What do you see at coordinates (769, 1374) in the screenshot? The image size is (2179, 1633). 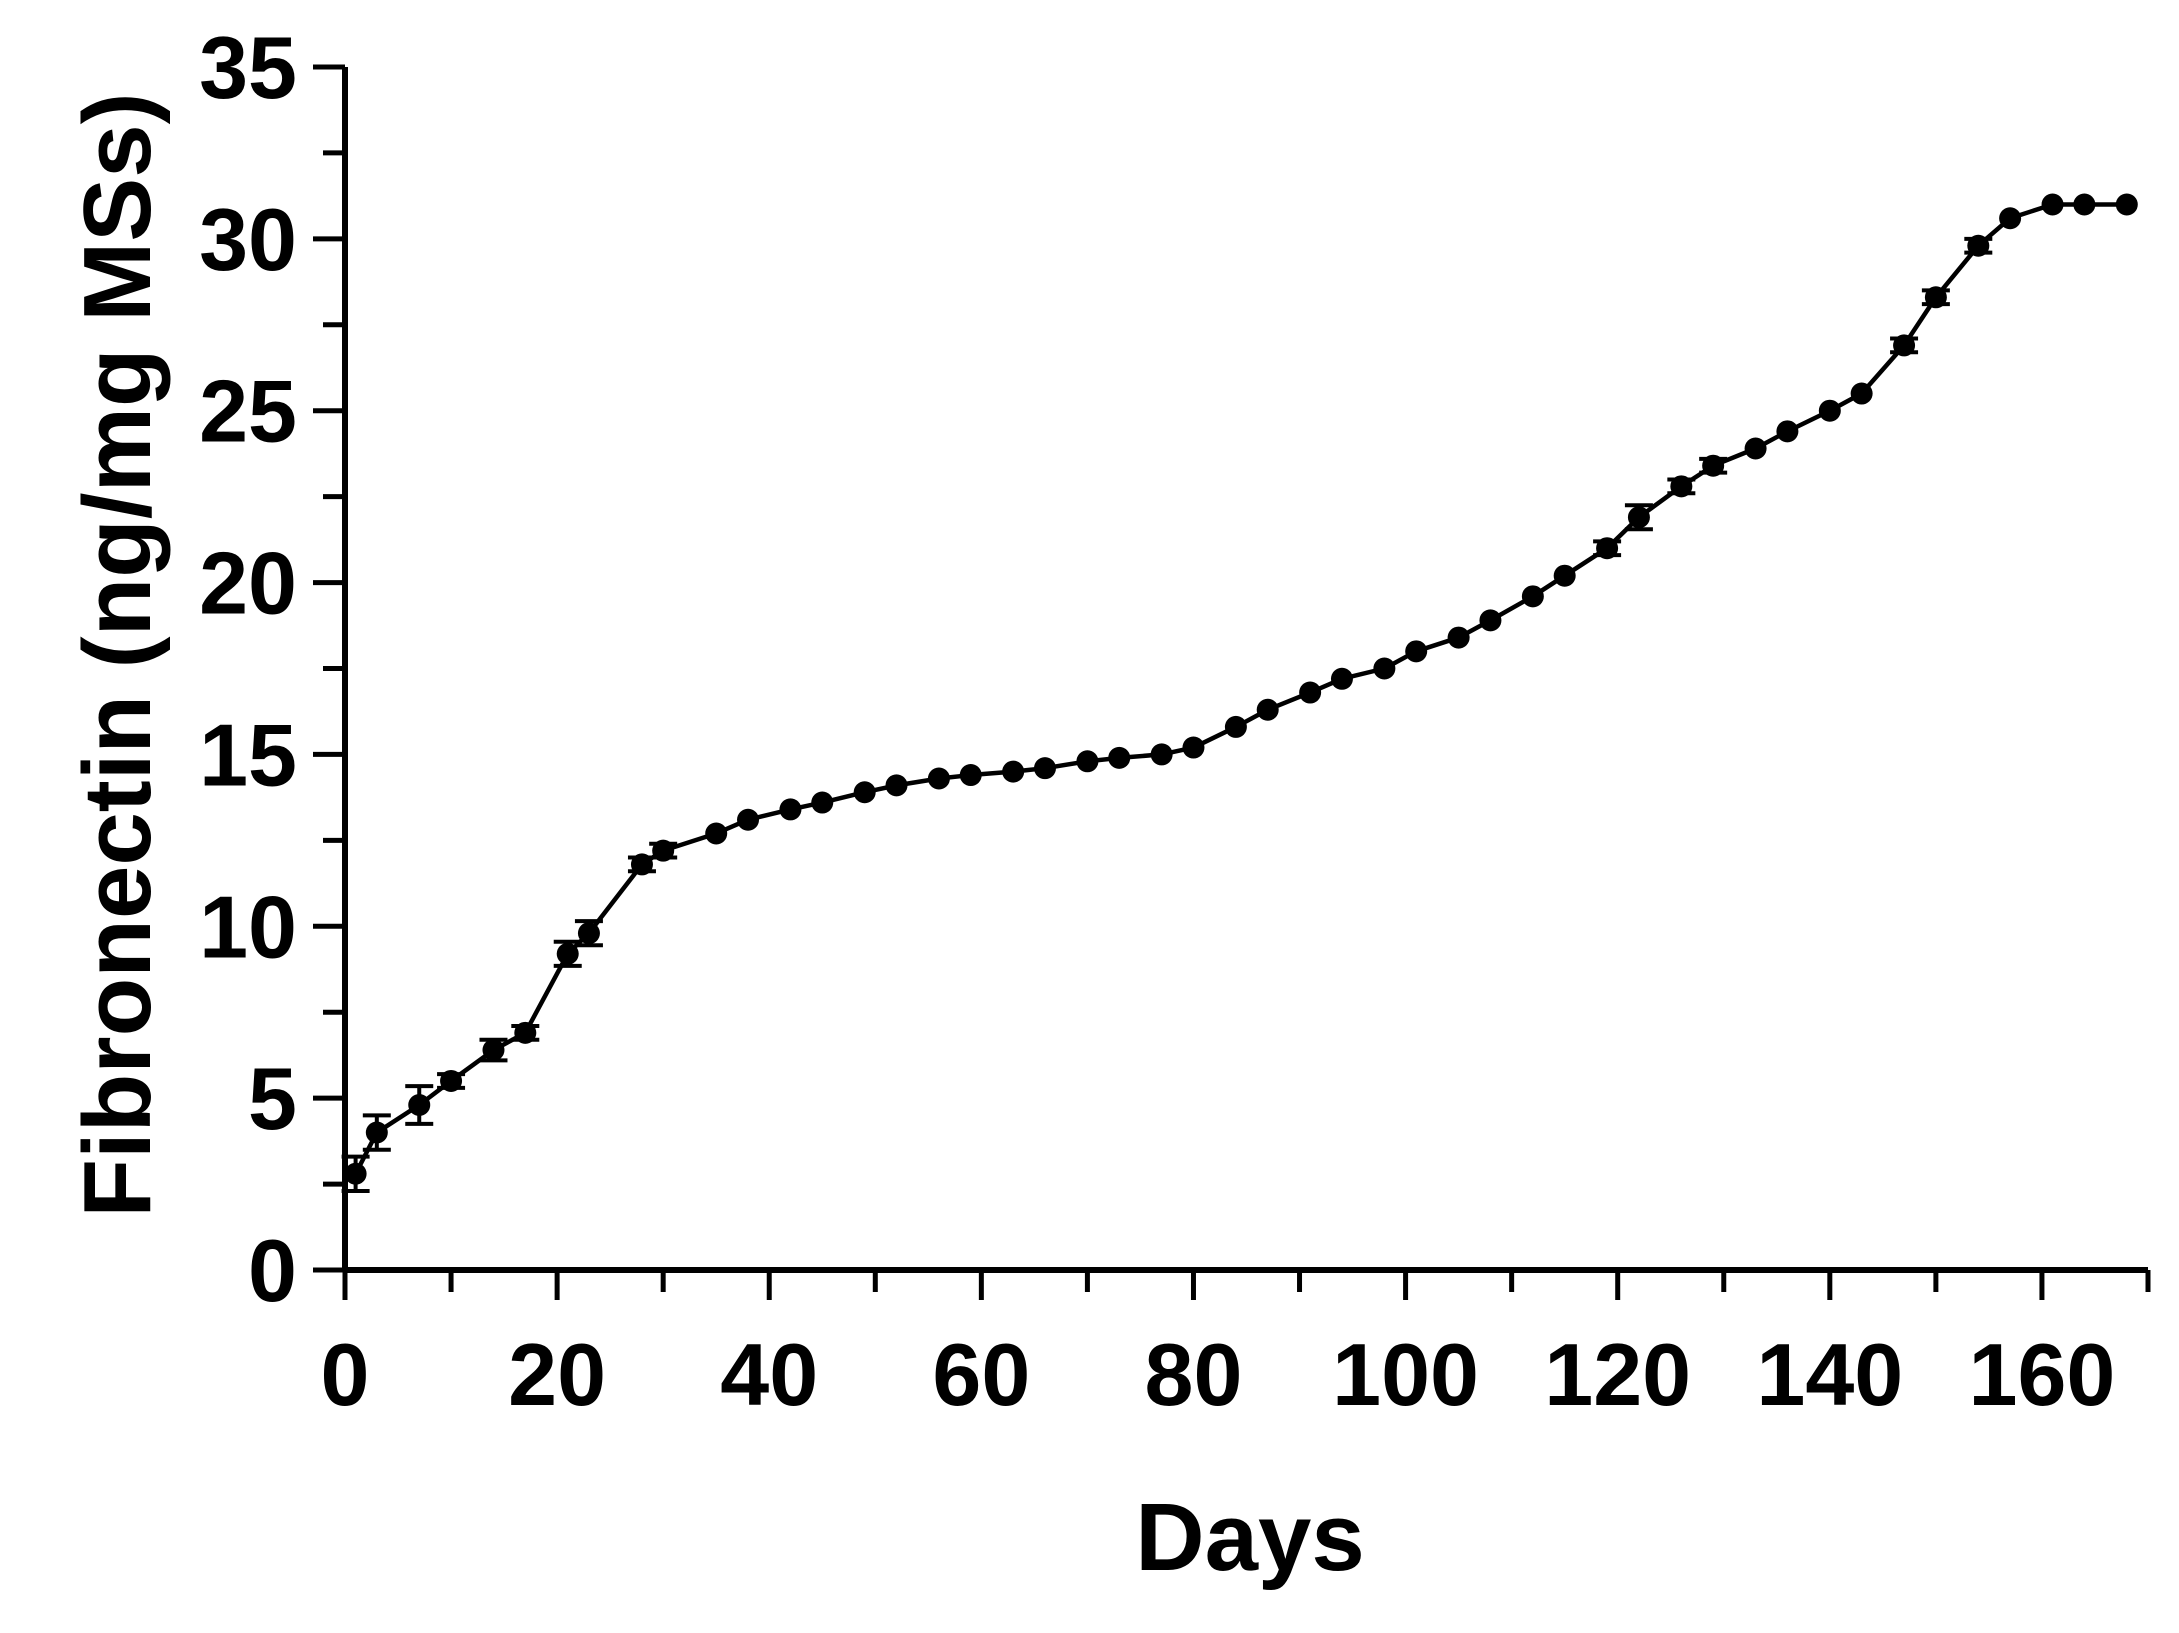 I see `x-tick-label: 40` at bounding box center [769, 1374].